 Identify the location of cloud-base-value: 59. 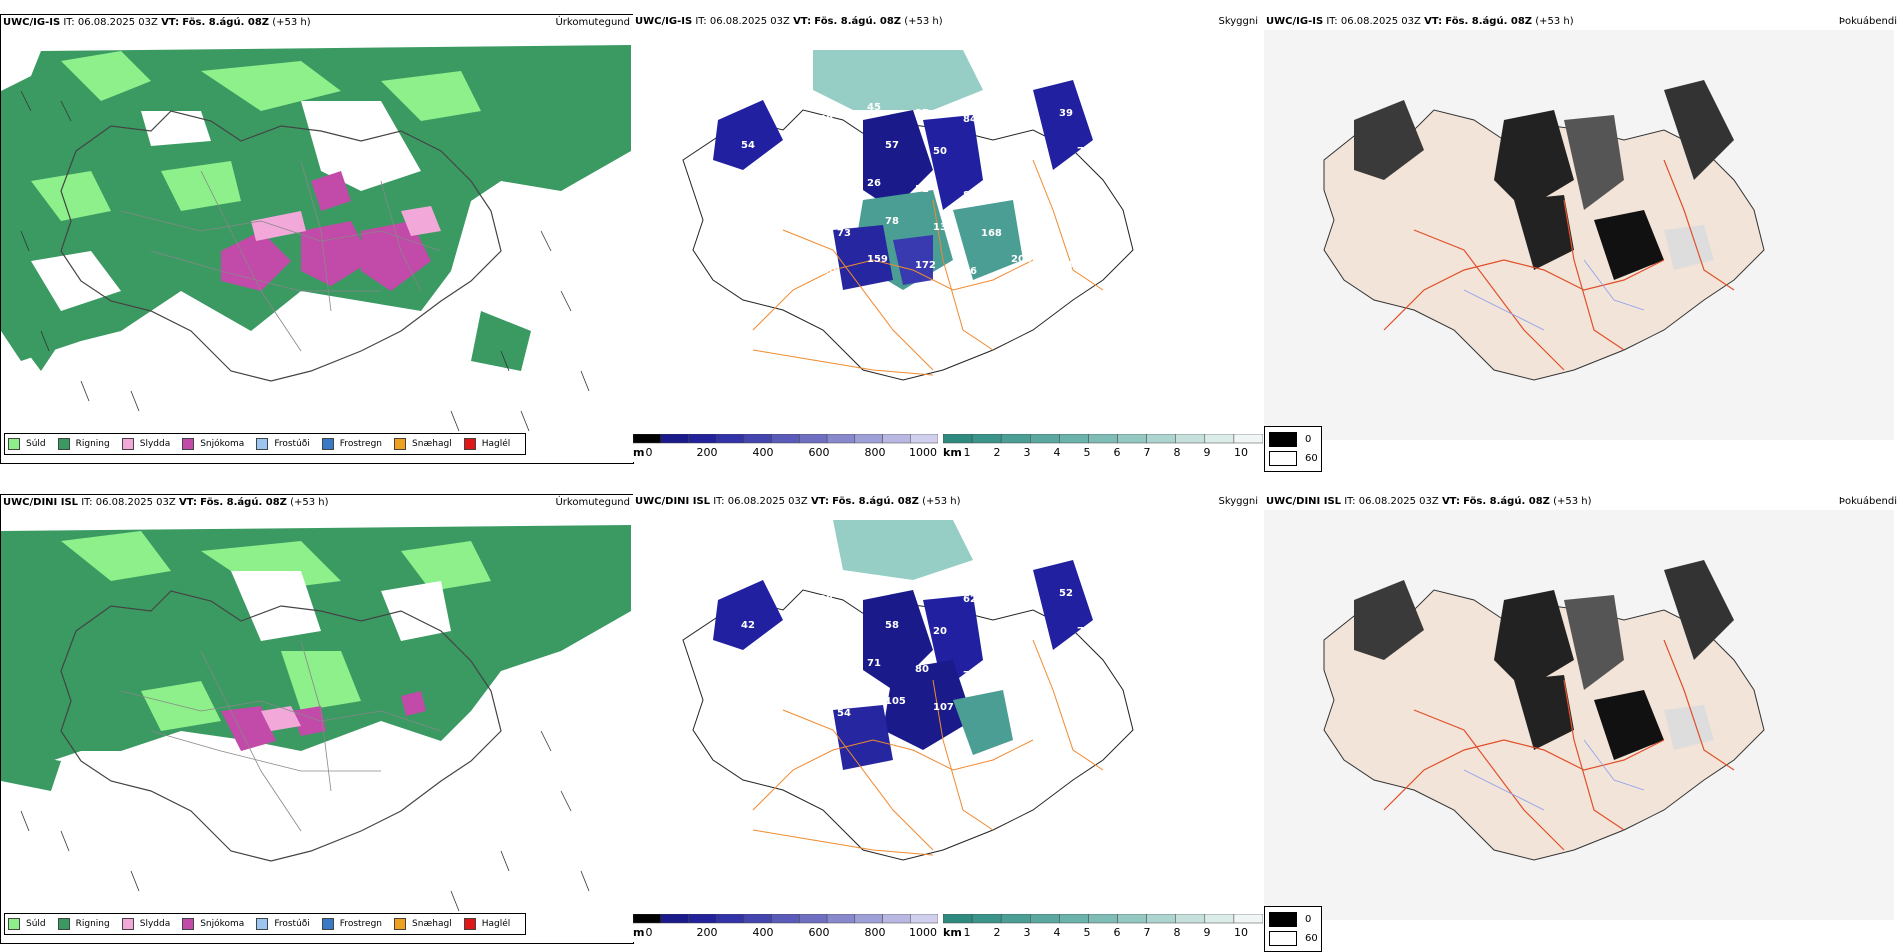
(796, 151).